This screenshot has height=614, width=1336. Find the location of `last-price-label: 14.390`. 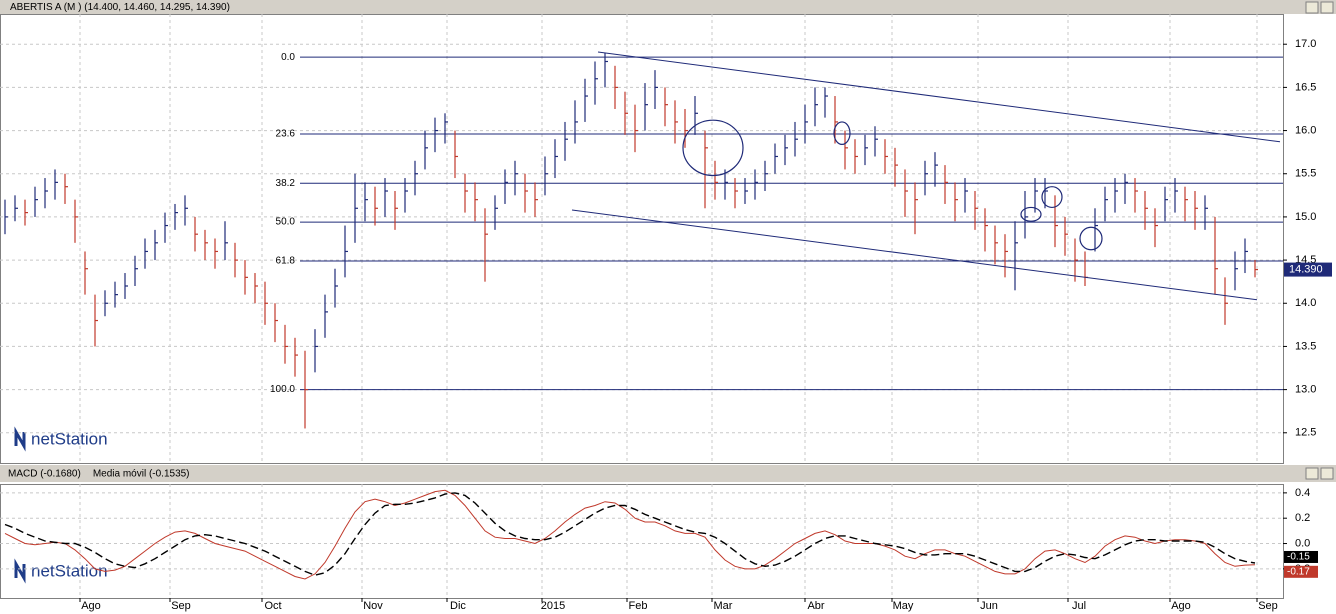

last-price-label: 14.390 is located at coordinates (1306, 269).